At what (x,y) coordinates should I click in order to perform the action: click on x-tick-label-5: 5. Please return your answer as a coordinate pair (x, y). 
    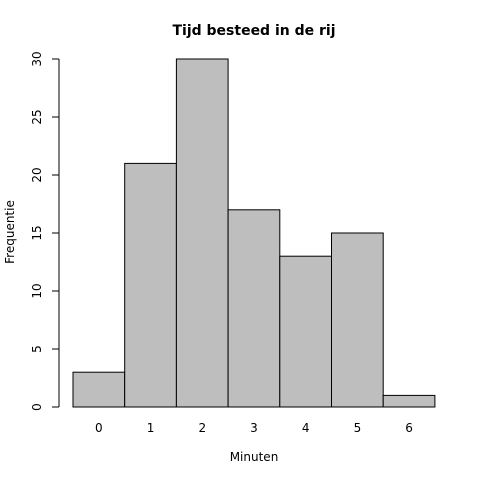
    Looking at the image, I should click on (358, 428).